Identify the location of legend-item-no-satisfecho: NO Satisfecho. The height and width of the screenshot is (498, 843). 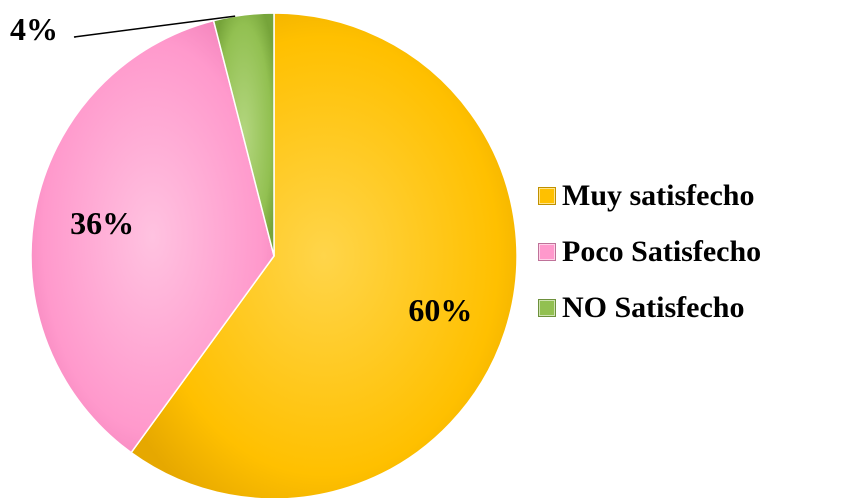
(649, 308).